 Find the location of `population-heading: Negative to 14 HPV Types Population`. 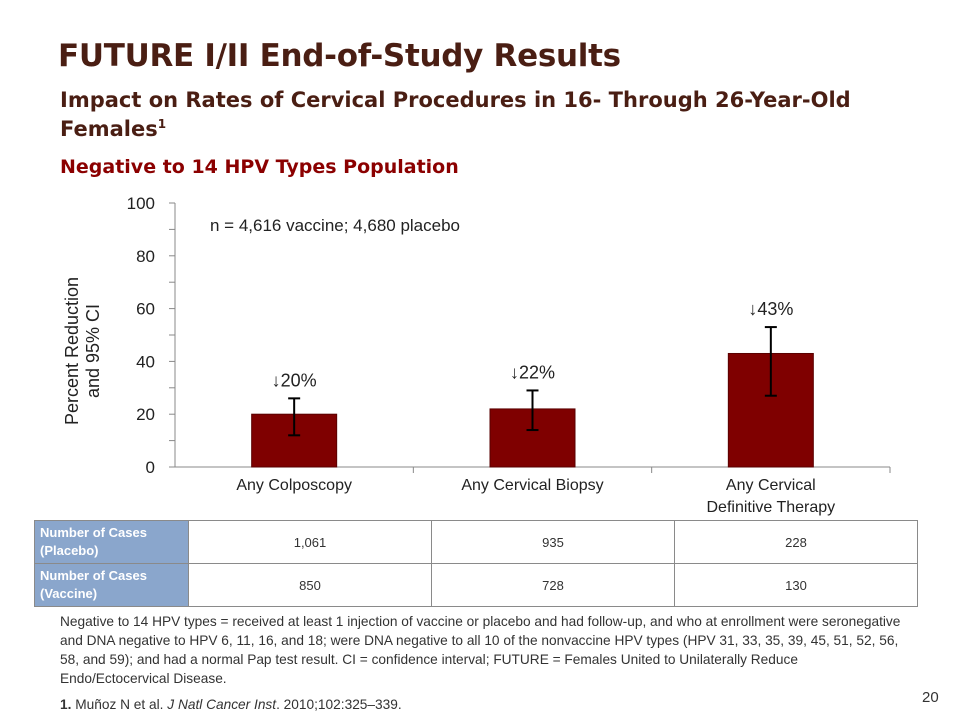

population-heading: Negative to 14 HPV Types Population is located at coordinates (259, 167).